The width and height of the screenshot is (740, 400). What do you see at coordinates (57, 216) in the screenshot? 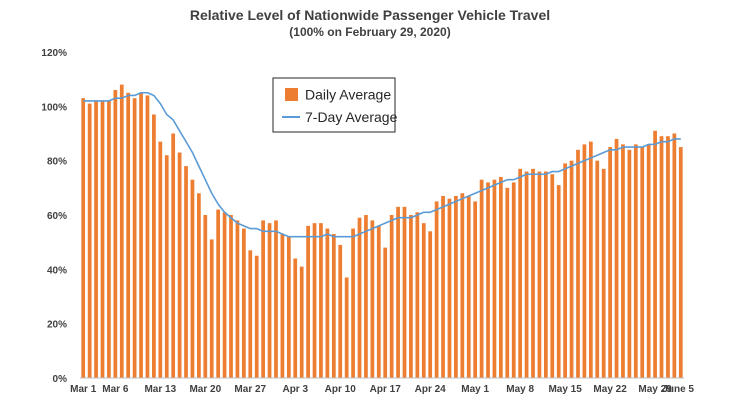
I see `y-tick-label: 60%` at bounding box center [57, 216].